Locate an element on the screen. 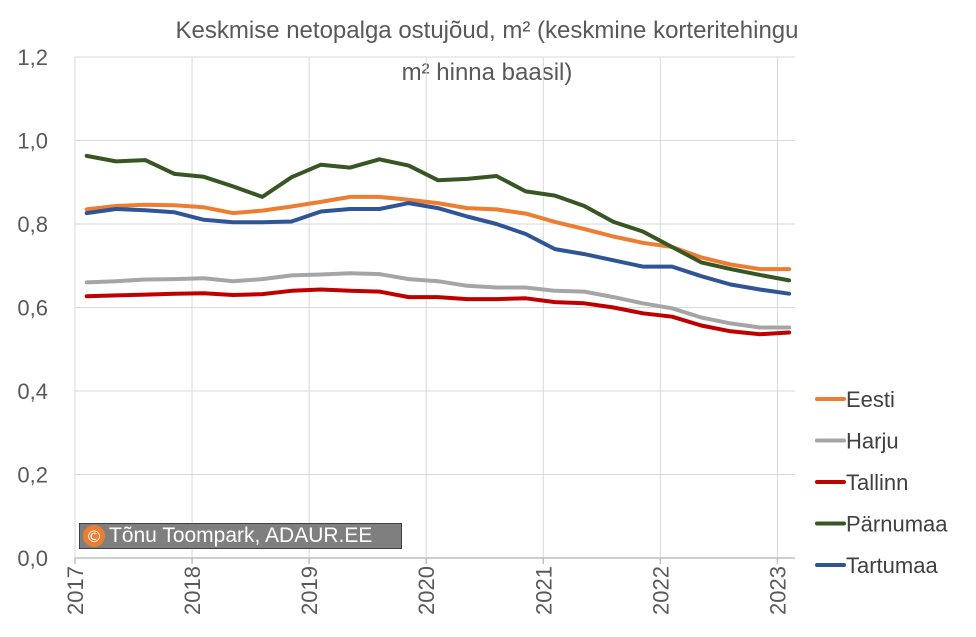  x-tick-label: 2021 is located at coordinates (543, 590).